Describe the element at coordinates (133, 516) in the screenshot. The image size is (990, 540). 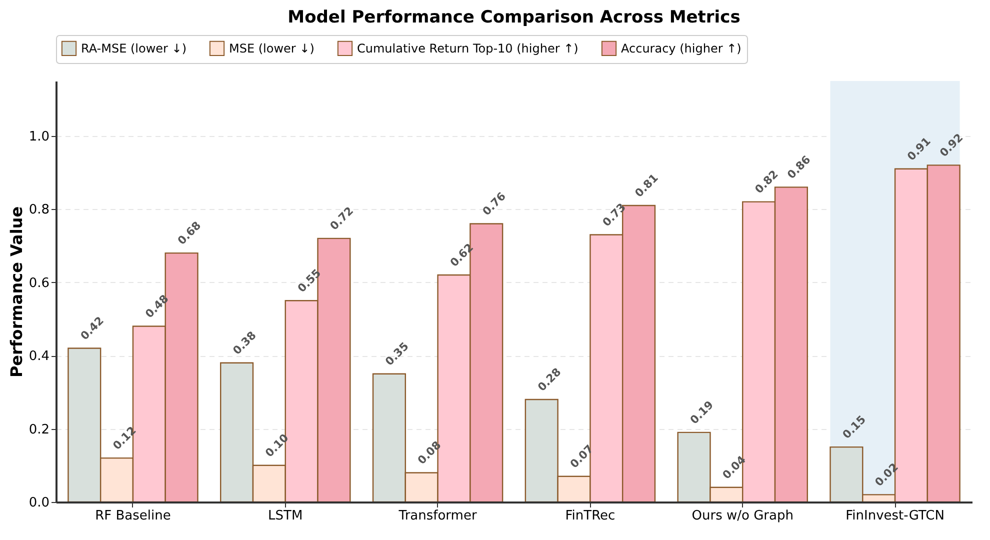
I see `x-tick-label: RF Baseline` at that location.